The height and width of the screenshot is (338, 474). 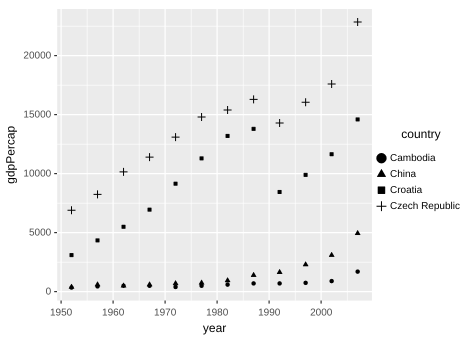 I want to click on x-tick-label: 1950, so click(x=61, y=312).